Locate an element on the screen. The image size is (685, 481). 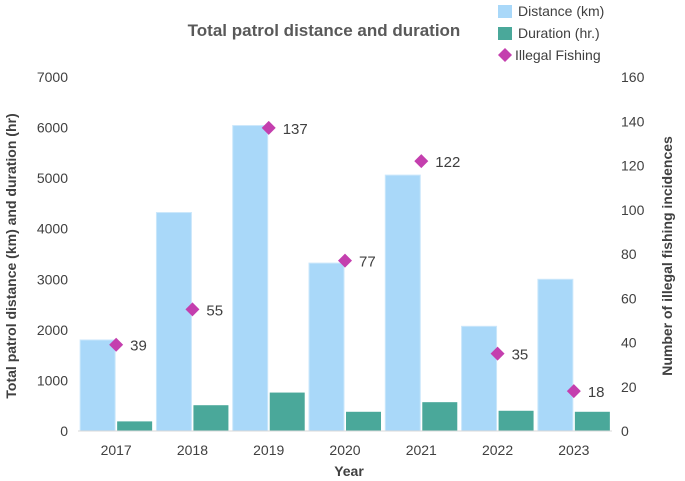
y-tick-label: 2000 is located at coordinates (52, 330).